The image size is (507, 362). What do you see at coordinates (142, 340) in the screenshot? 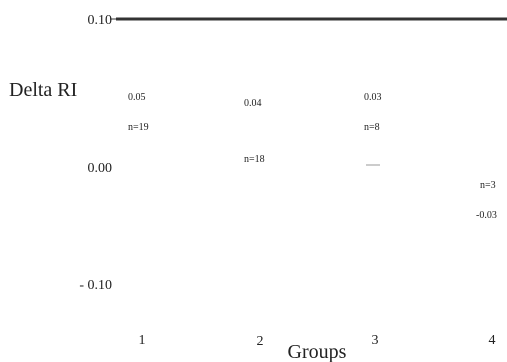
I see `x-category-label-1: 1` at bounding box center [142, 340].